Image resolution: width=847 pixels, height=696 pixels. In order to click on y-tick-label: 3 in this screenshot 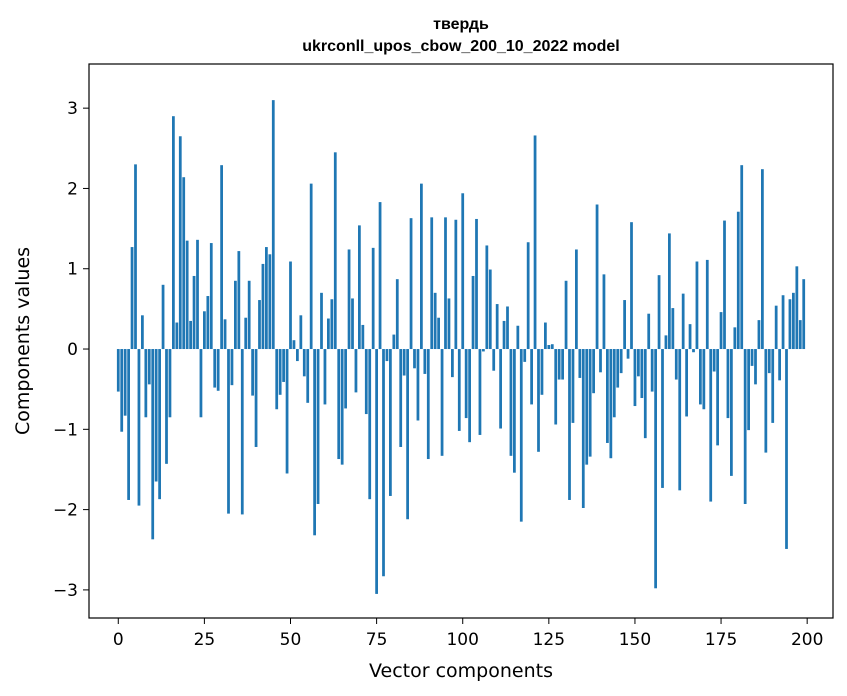, I will do `click(72, 109)`.